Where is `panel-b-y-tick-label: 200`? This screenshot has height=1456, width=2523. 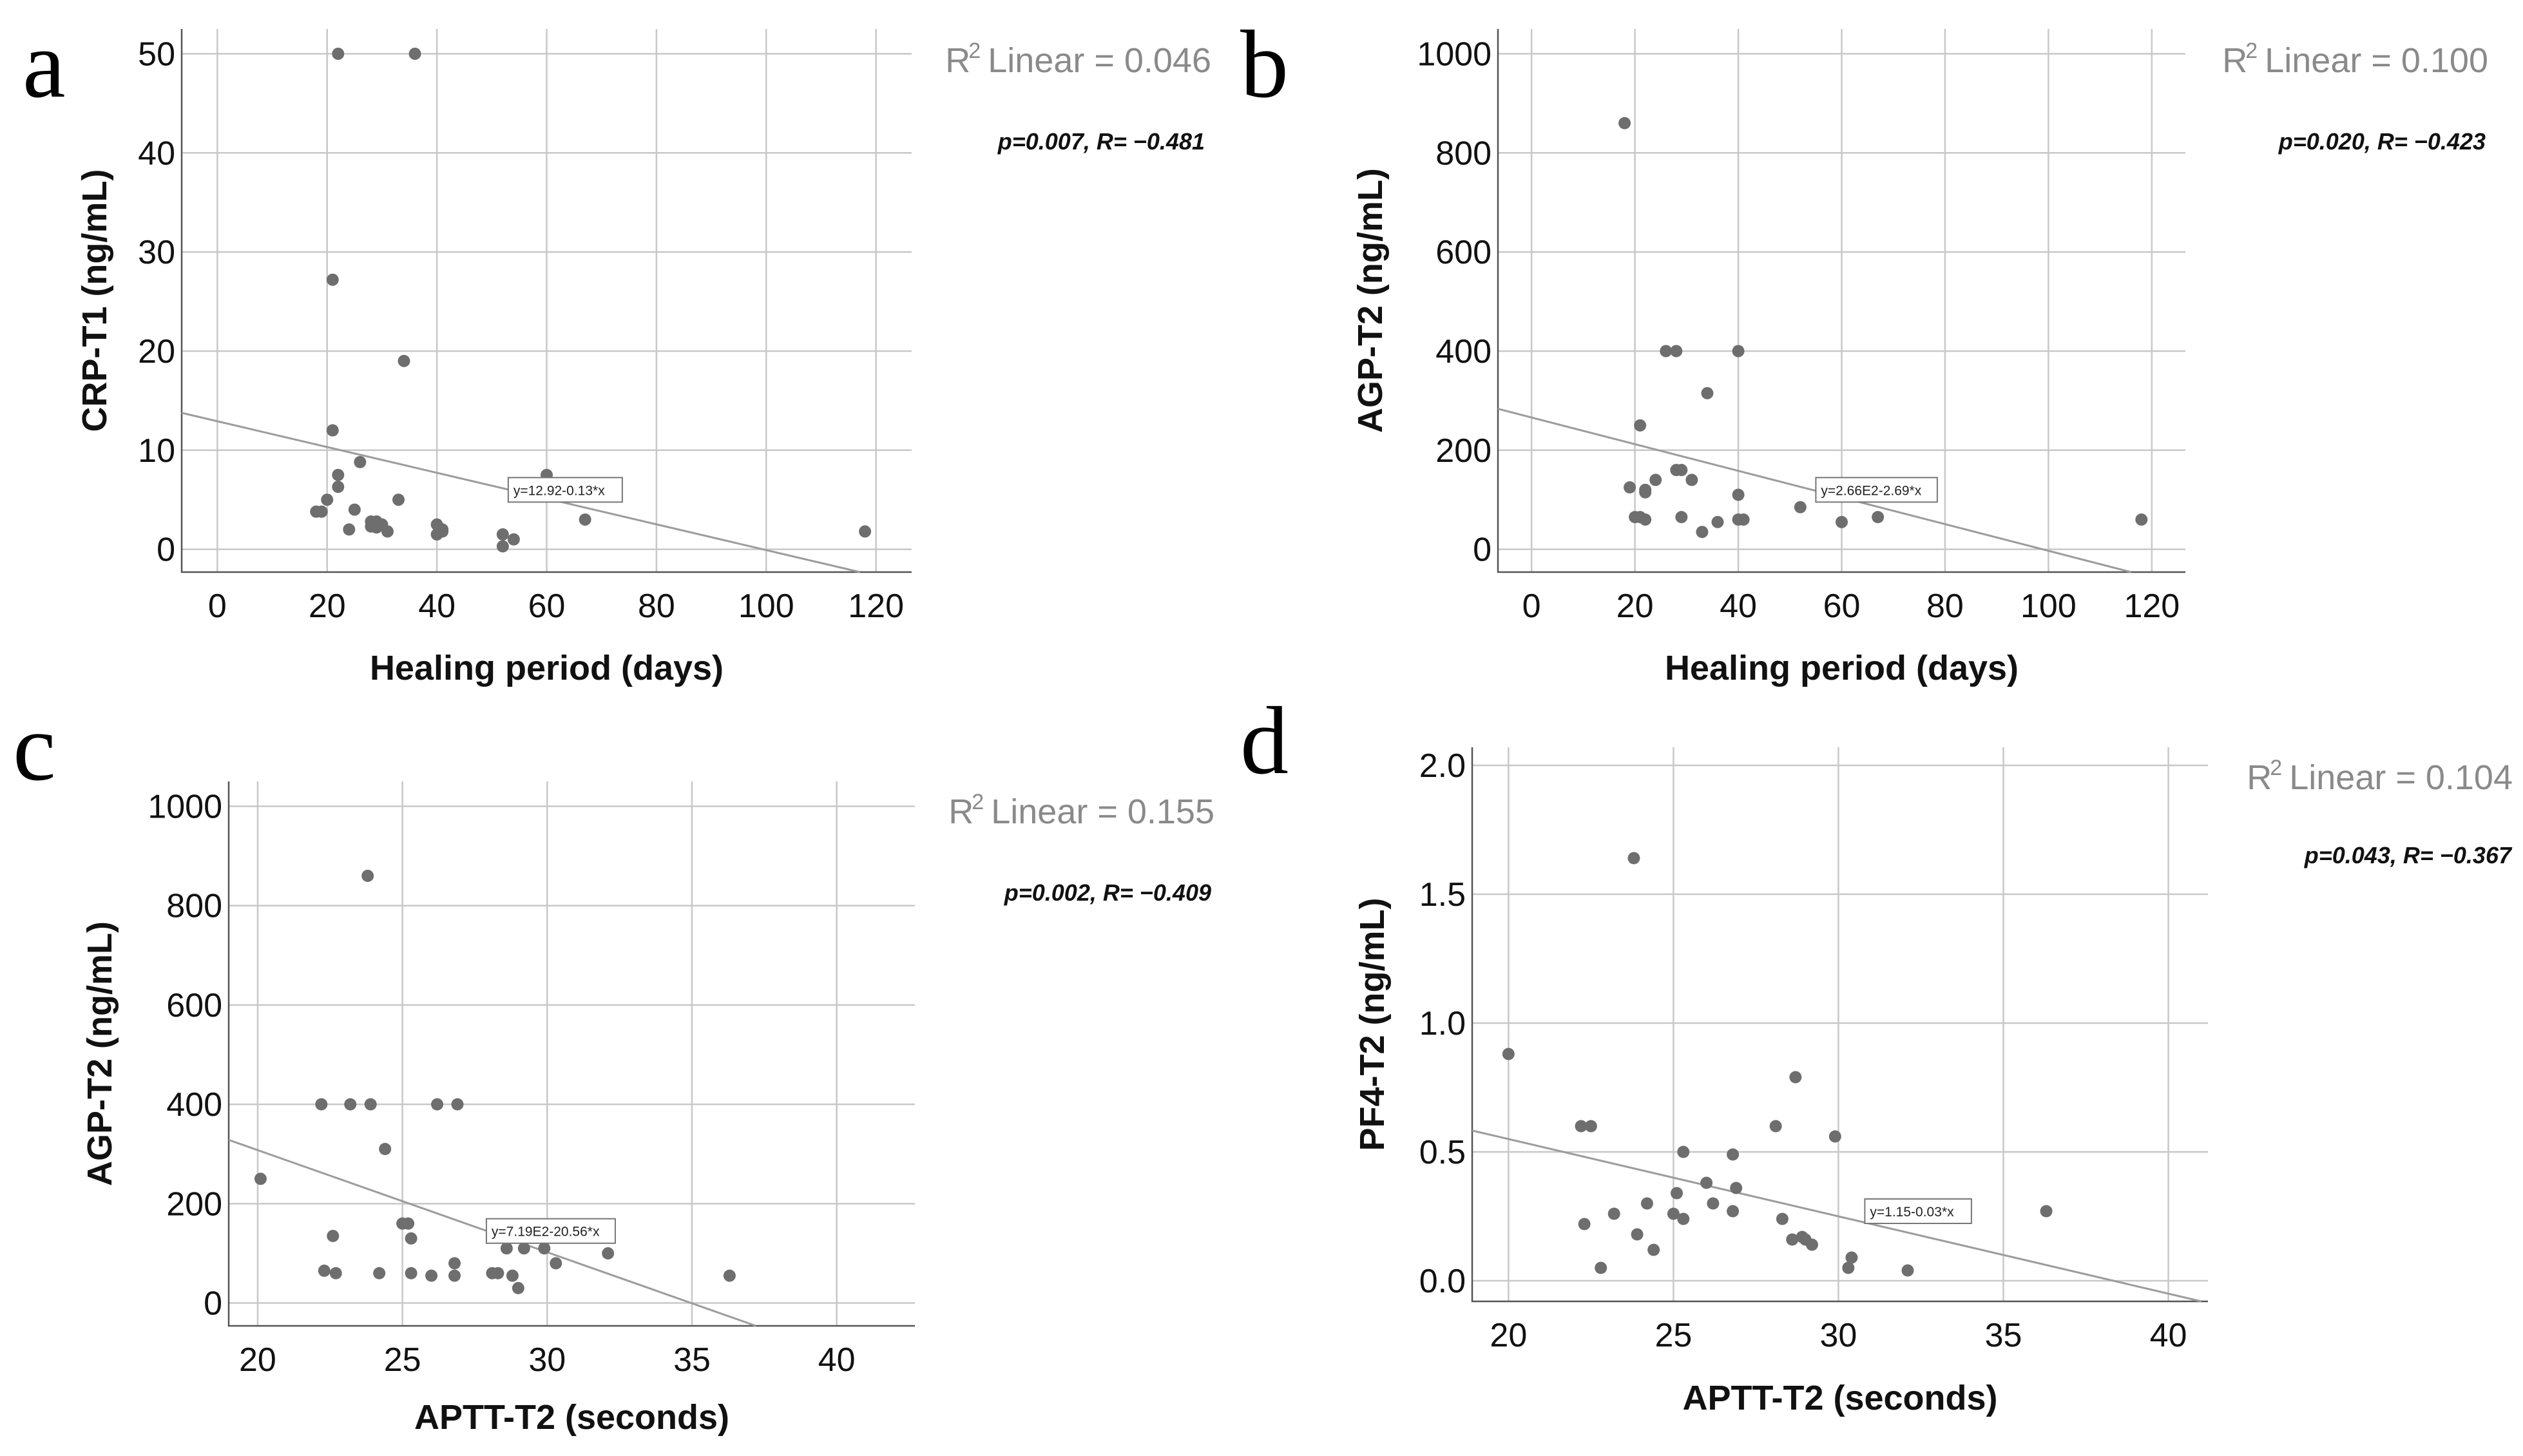 panel-b-y-tick-label: 200 is located at coordinates (1464, 451).